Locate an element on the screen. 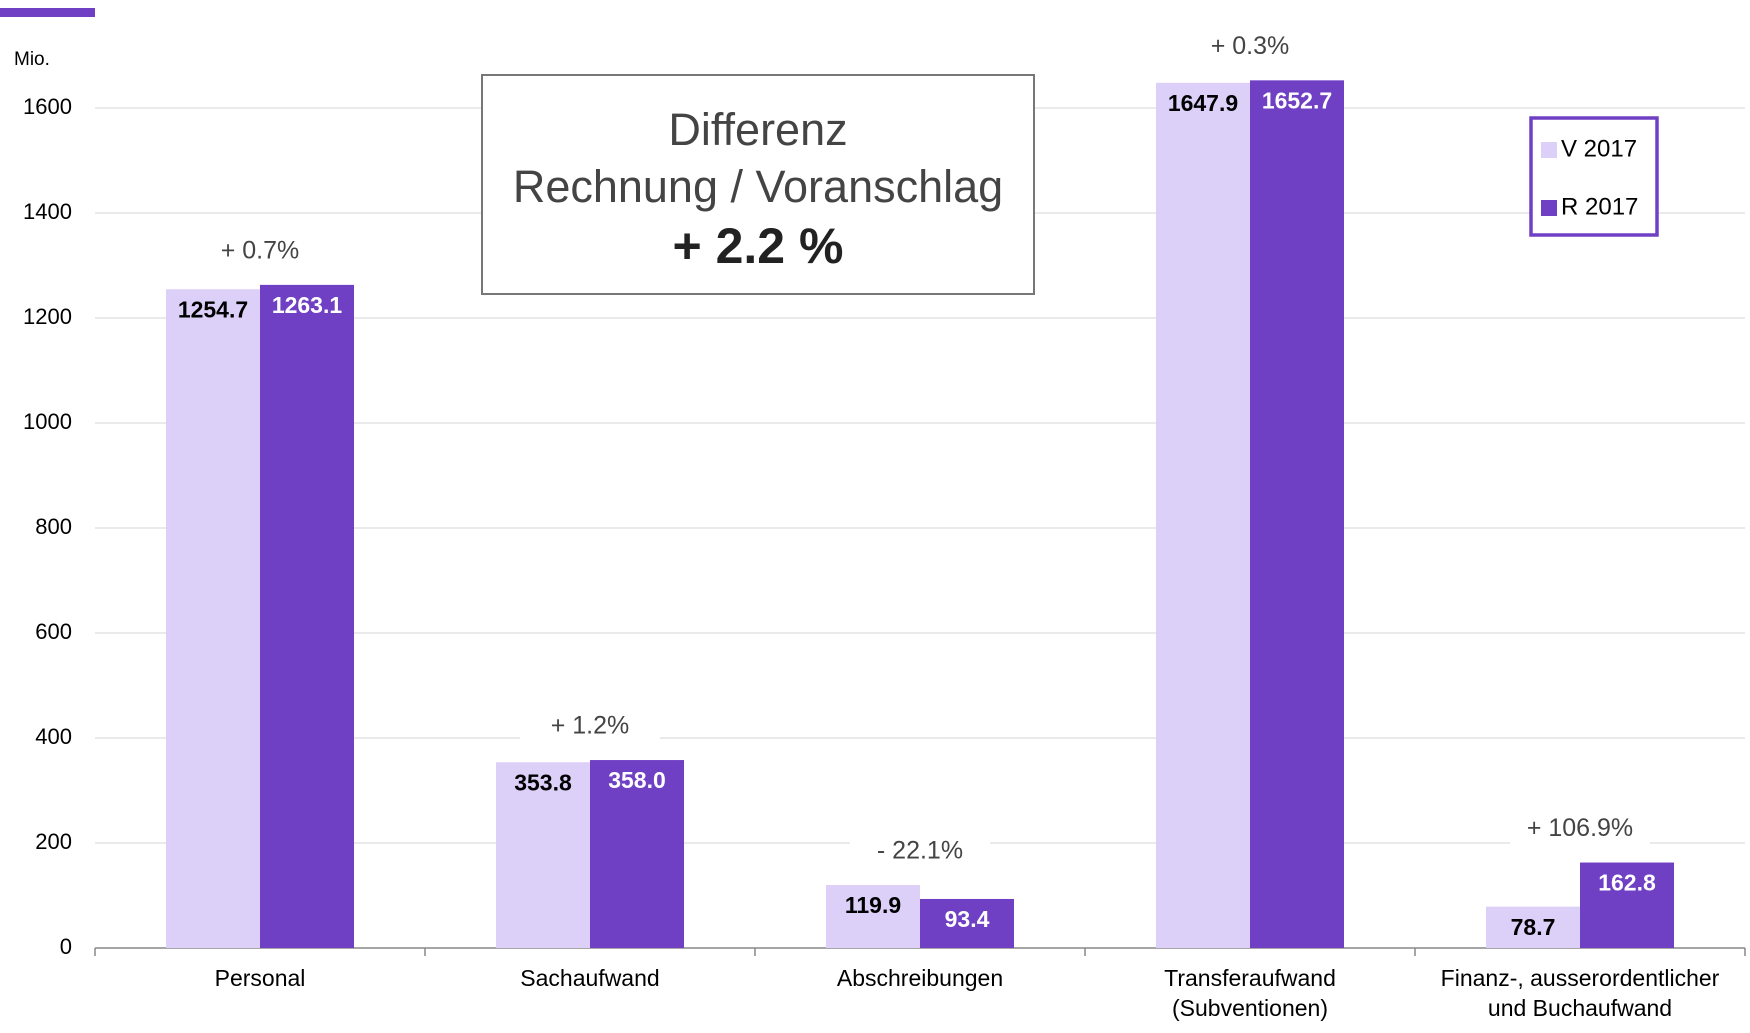  y-tick-label: 1000 is located at coordinates (47, 421).